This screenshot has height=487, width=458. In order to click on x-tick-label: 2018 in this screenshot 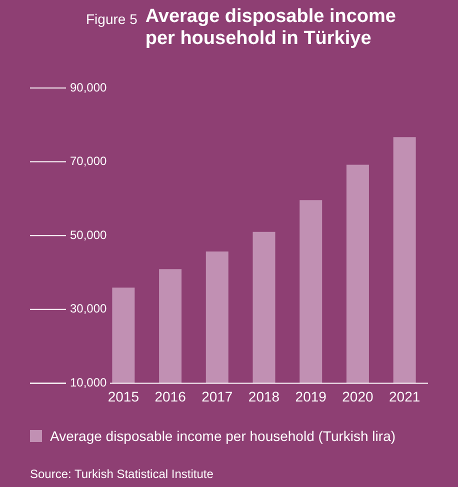, I will do `click(264, 396)`.